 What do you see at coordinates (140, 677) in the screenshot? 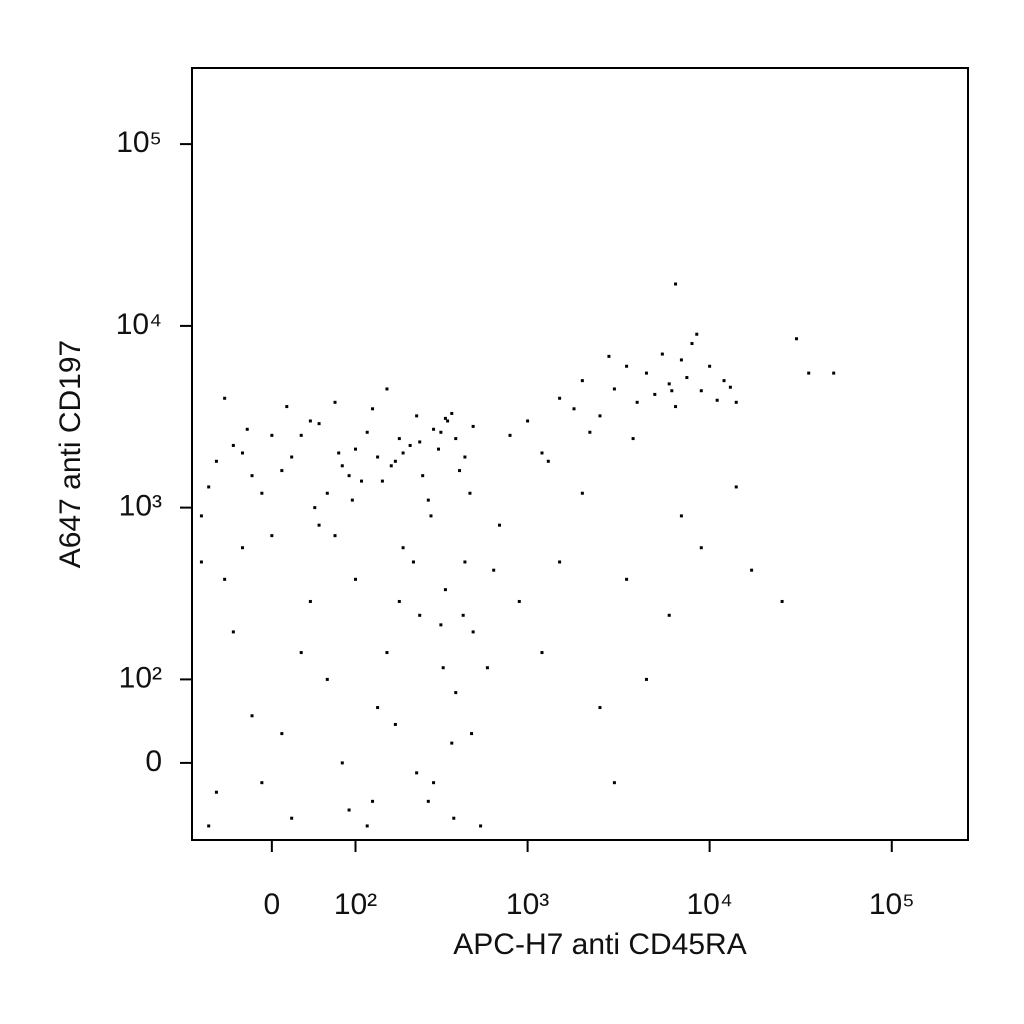
I see `y-tick-label: 10²` at bounding box center [140, 677].